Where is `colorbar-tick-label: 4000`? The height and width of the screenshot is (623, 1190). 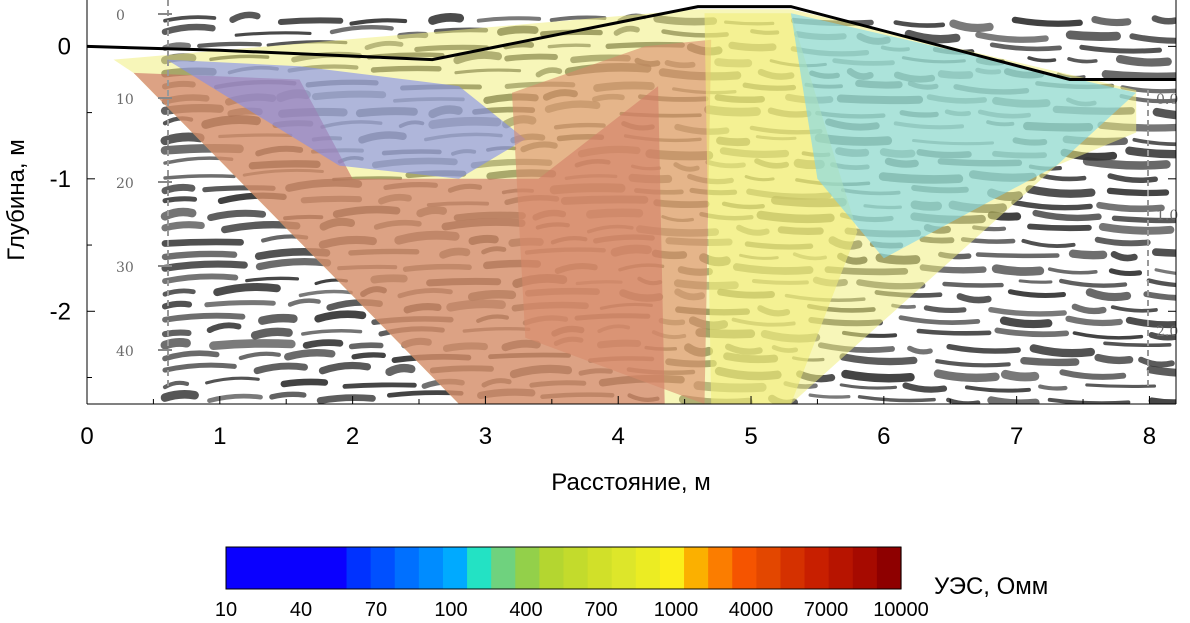
colorbar-tick-label: 4000 is located at coordinates (751, 610).